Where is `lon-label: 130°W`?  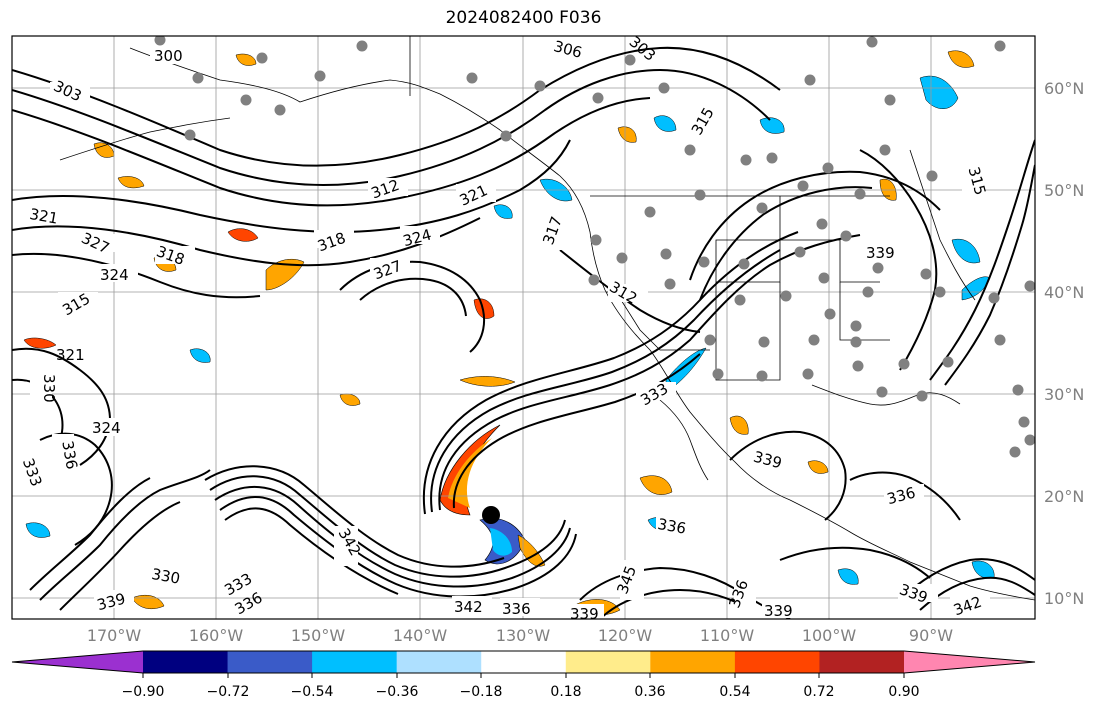 lon-label: 130°W is located at coordinates (523, 635).